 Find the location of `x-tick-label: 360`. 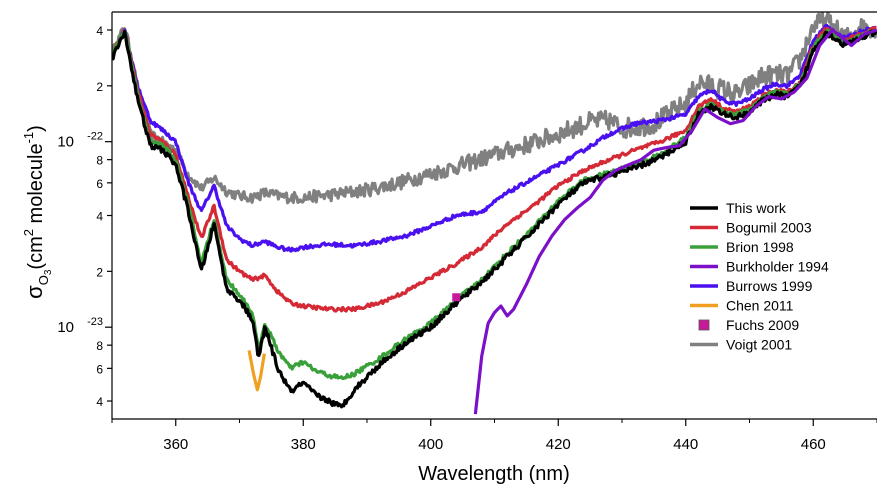

x-tick-label: 360 is located at coordinates (175, 444).